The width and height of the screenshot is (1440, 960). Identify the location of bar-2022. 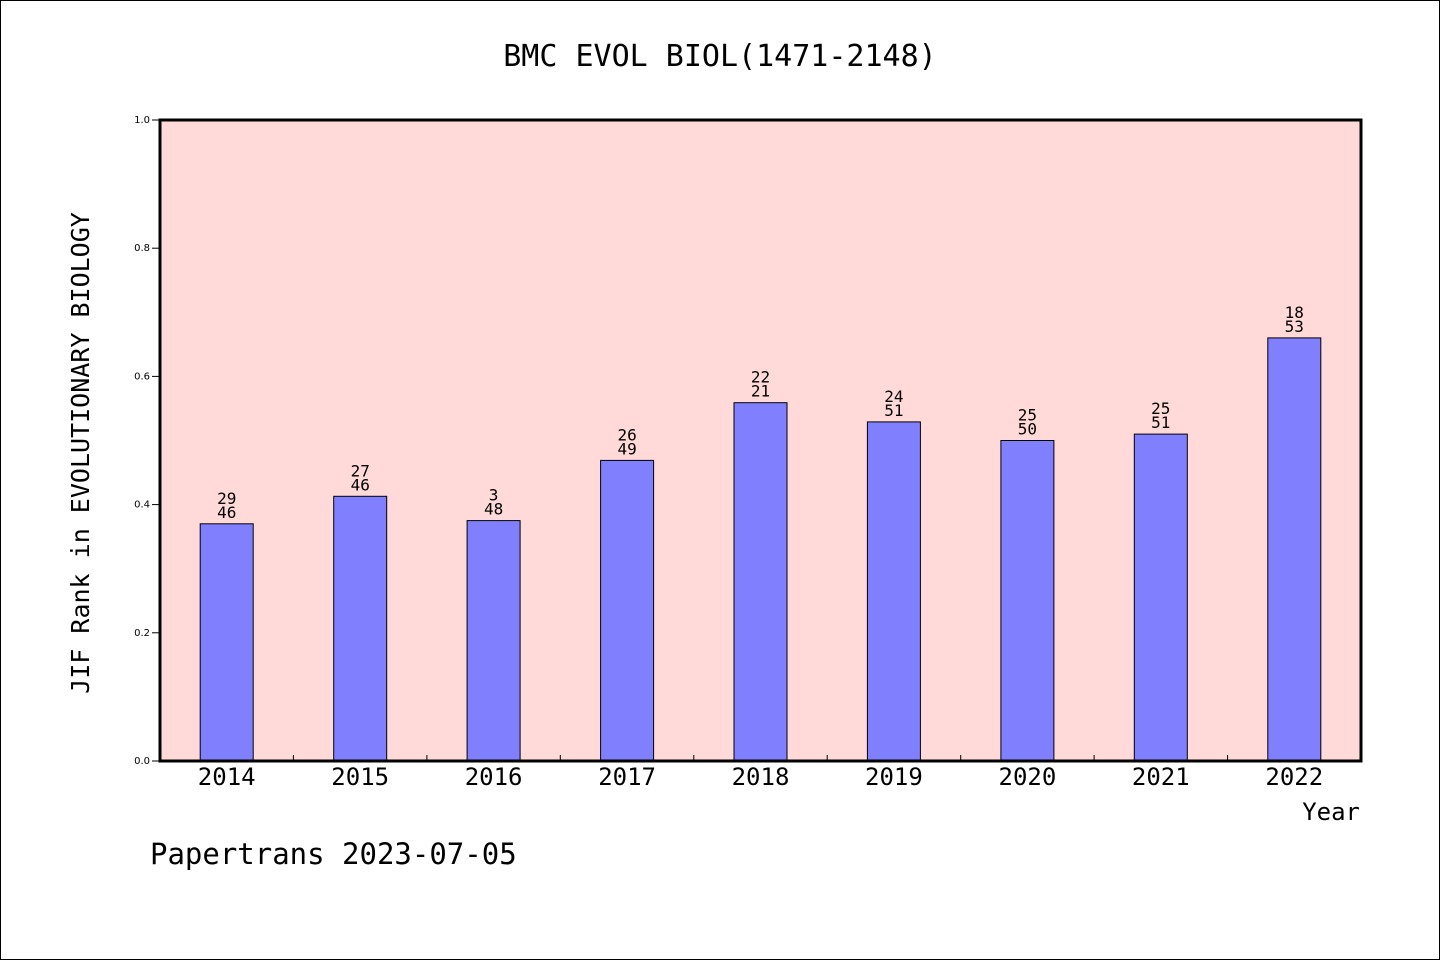
(1294, 549).